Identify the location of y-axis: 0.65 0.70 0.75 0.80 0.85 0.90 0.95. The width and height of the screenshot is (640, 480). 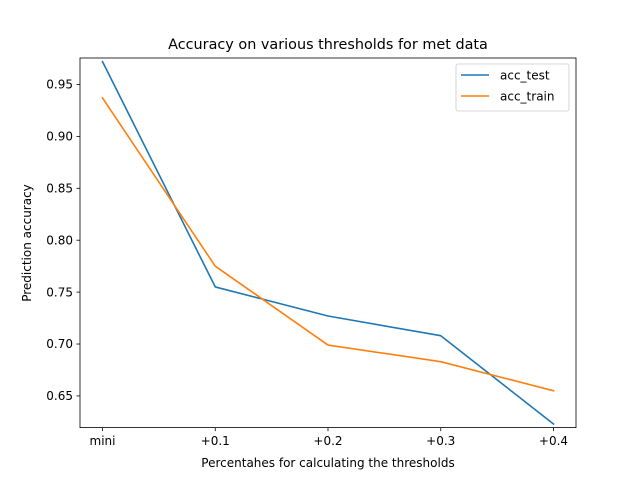
(63, 240).